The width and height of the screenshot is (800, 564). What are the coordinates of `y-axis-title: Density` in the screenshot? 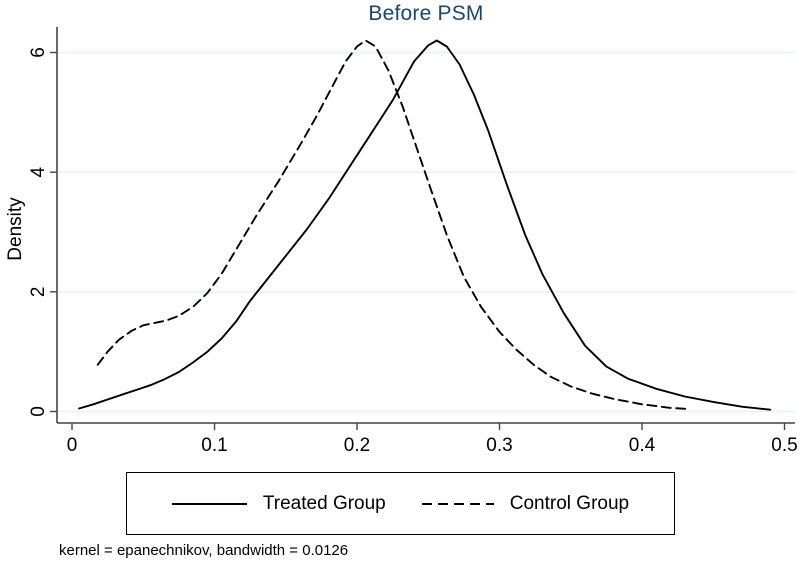 It's located at (15, 229).